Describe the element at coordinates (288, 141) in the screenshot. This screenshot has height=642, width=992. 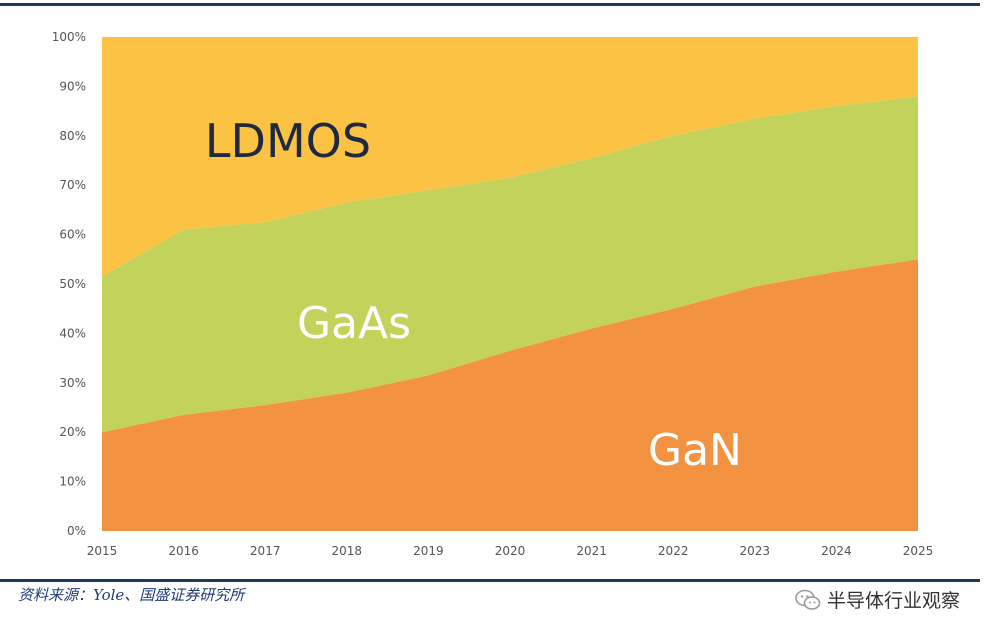
I see `series-label-ldmos: LDMOS` at that location.